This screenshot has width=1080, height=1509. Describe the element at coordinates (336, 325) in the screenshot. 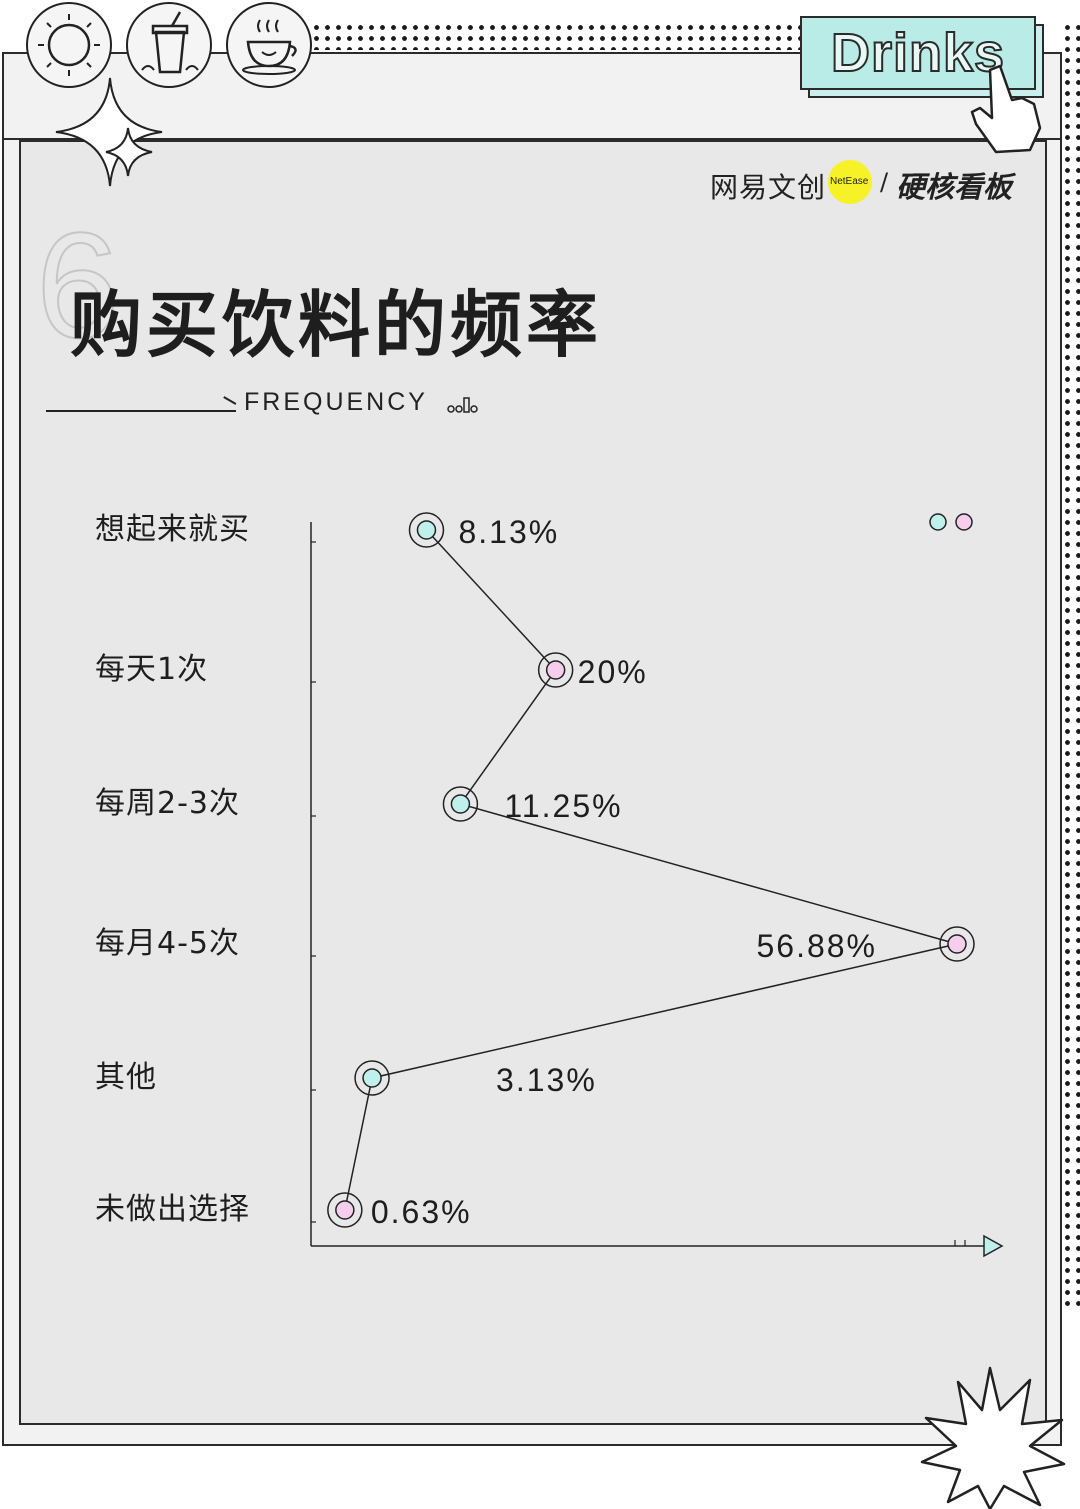

I see `page-title: 购买饮料的频率` at that location.